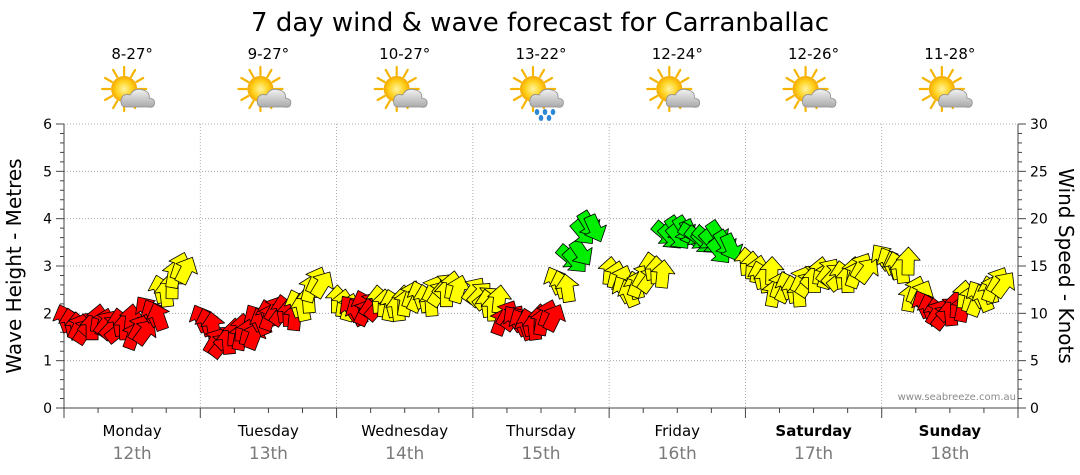 This screenshot has height=475, width=1080. Describe the element at coordinates (949, 54) in the screenshot. I see `day-temperature: 11-28°` at that location.